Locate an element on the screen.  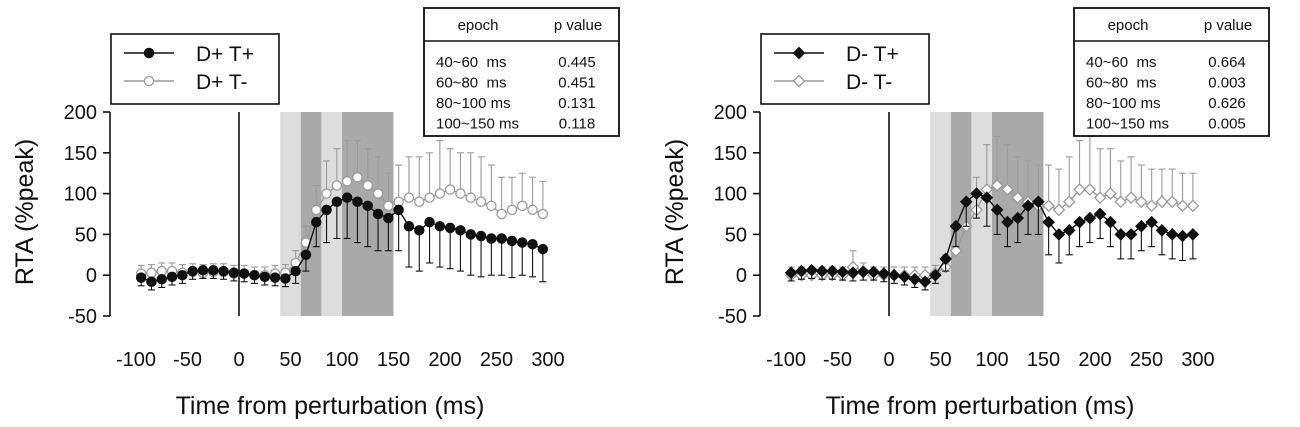
table-cell-pvalue: 0.003 is located at coordinates (1227, 83).